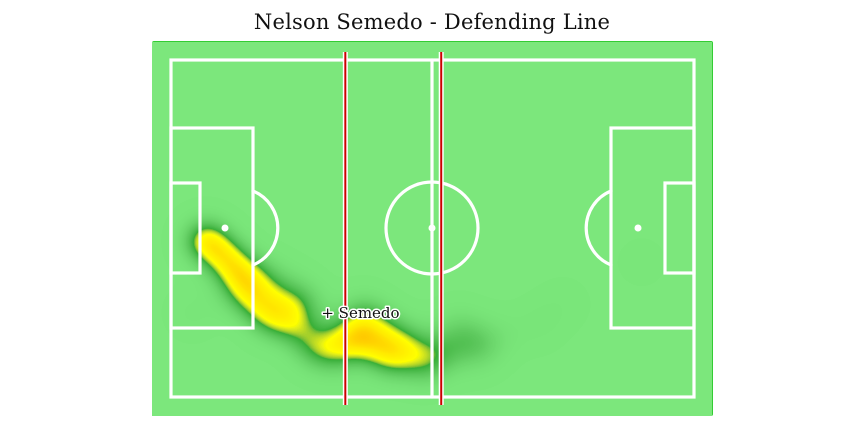 This screenshot has height=432, width=864. What do you see at coordinates (185, 228) in the screenshot?
I see `left-six-yard-box` at bounding box center [185, 228].